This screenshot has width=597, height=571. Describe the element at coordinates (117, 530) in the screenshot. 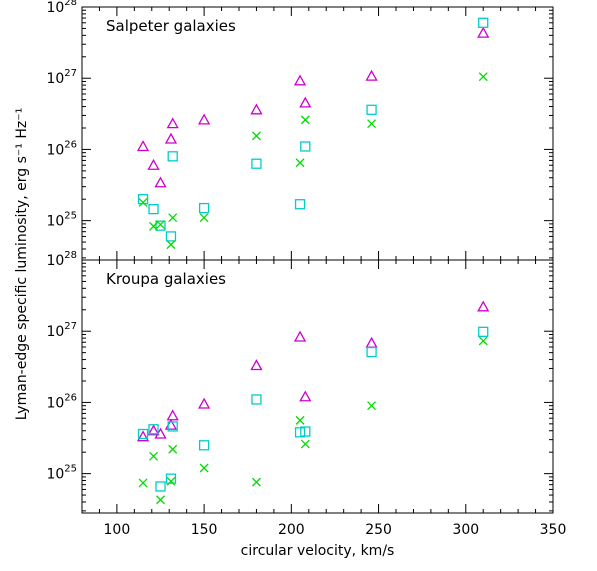

I see `x-tick-label: 100` at that location.